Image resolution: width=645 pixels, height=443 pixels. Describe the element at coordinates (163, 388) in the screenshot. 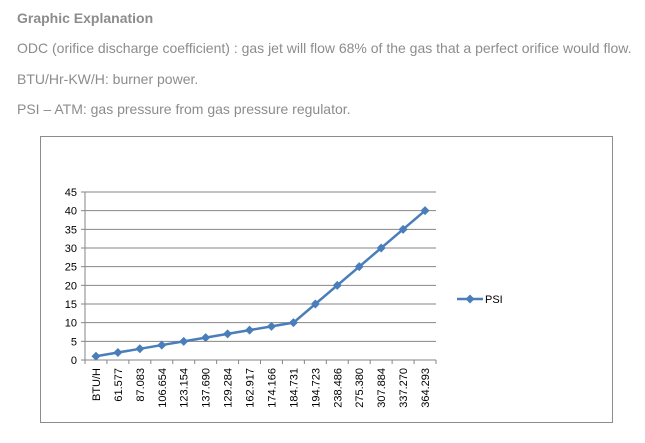

I see `x-tick-label: 106.654` at that location.